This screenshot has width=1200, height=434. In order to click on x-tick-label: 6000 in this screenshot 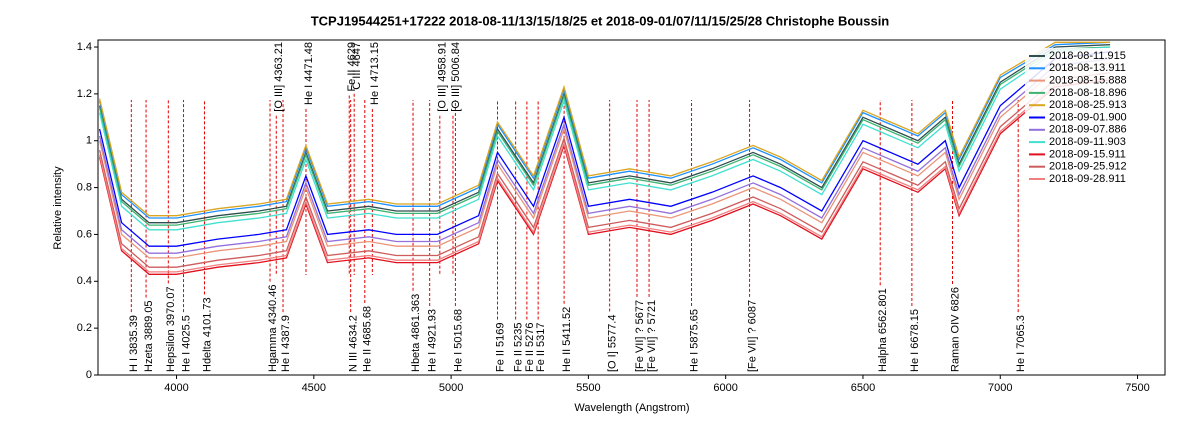, I will do `click(725, 388)`.